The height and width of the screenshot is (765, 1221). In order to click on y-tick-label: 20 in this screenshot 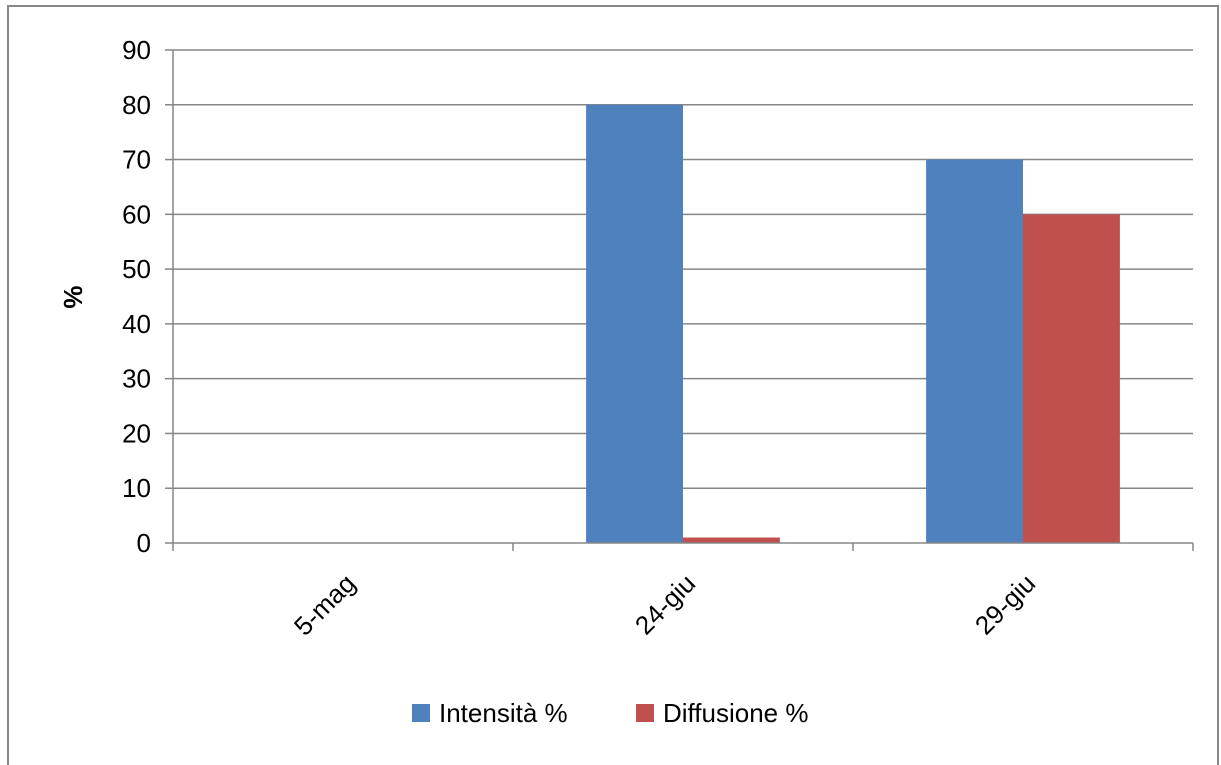, I will do `click(136, 433)`.